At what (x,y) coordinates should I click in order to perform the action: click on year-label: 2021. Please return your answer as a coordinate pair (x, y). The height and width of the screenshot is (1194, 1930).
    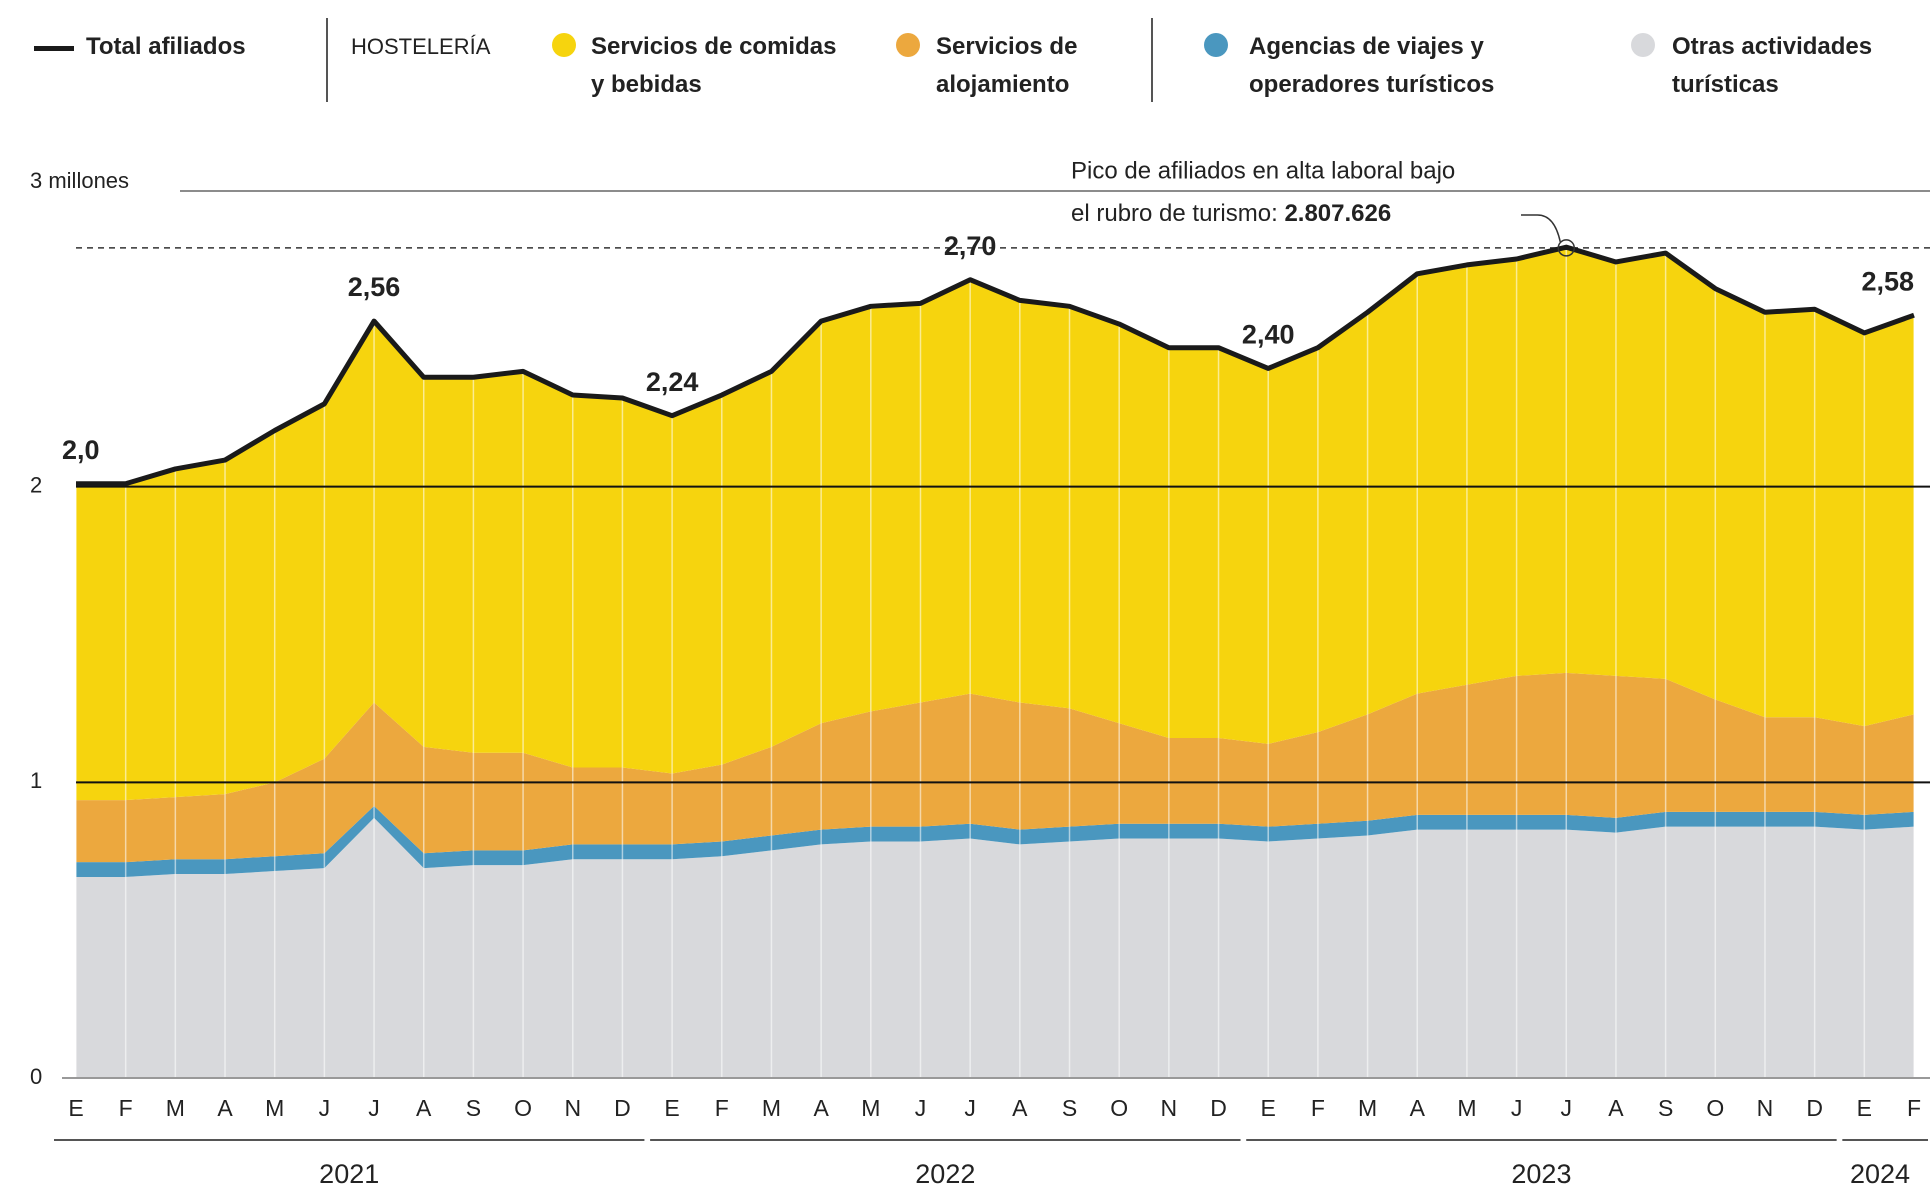
    Looking at the image, I should click on (349, 1174).